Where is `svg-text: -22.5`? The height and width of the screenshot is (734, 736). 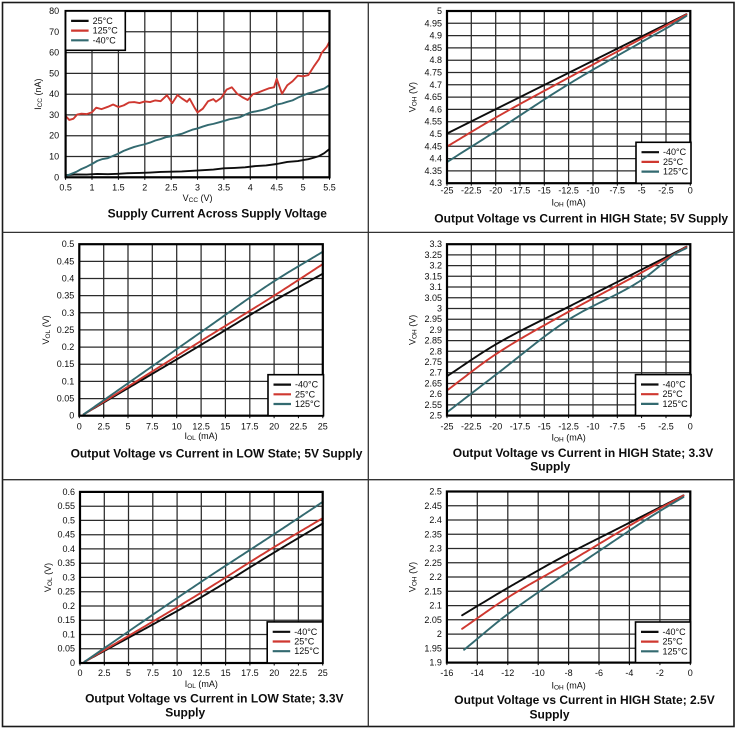 svg-text: -22.5 is located at coordinates (471, 427).